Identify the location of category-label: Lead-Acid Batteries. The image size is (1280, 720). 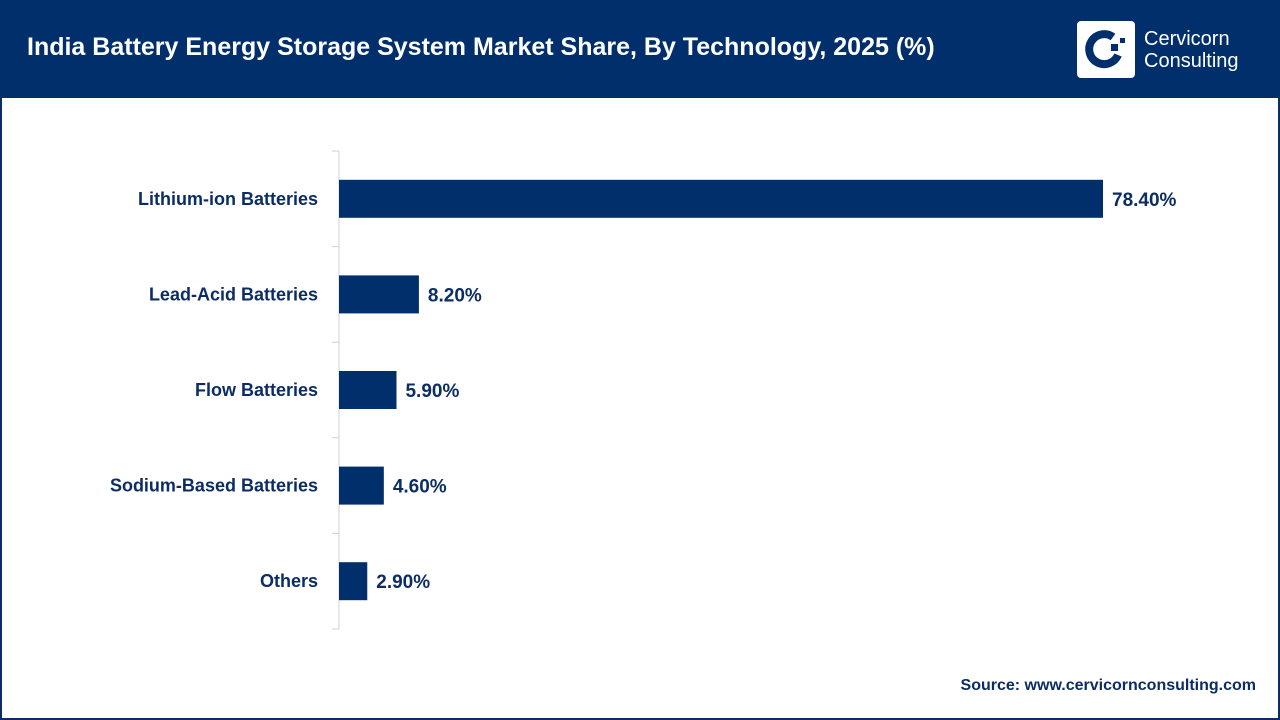
(233, 294).